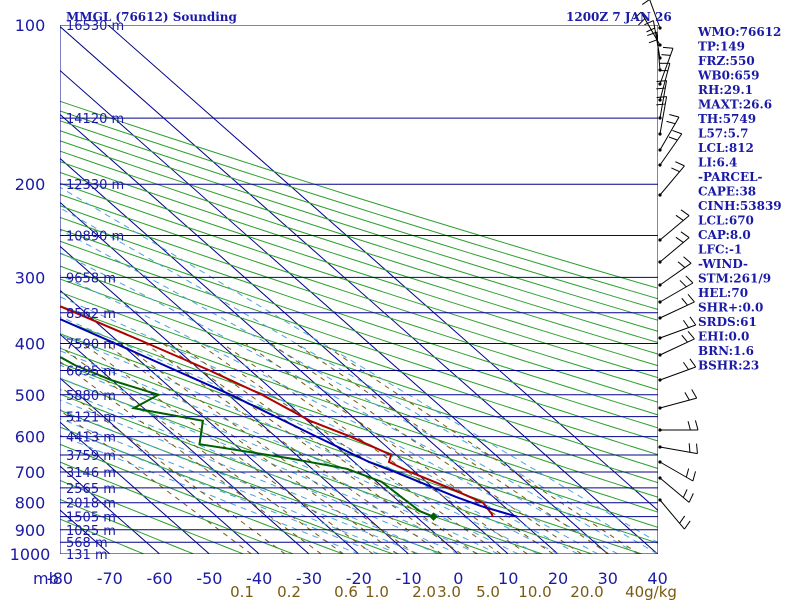 The image size is (800, 600). I want to click on index-line: TH:5749, so click(727, 119).